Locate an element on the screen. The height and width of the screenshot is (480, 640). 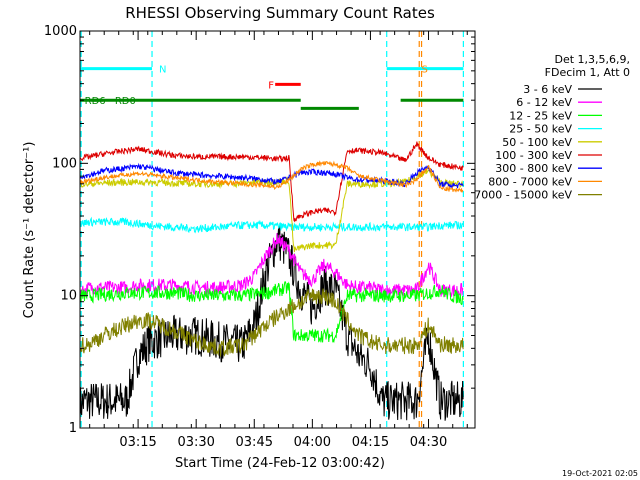
x-tick-label-0: 03:15 is located at coordinates (137, 442).